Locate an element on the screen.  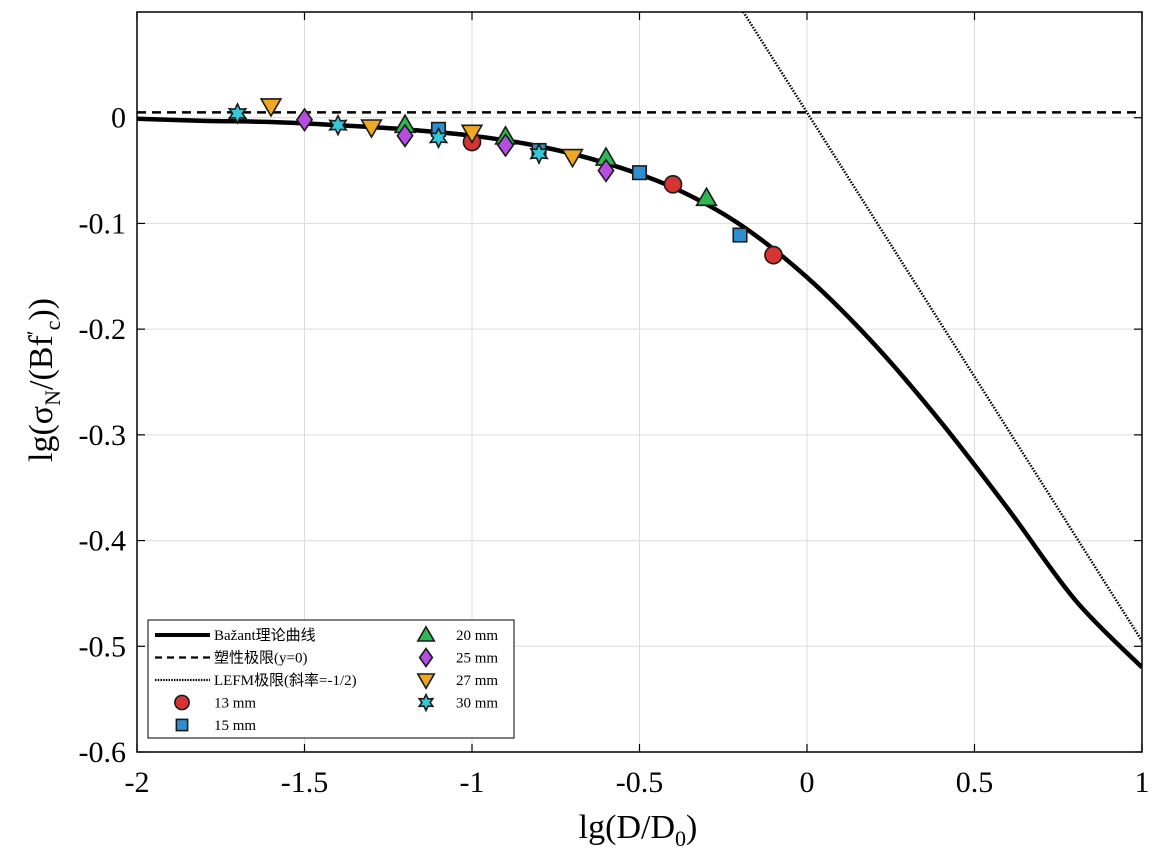
x-tick-label: -2 is located at coordinates (137, 782).